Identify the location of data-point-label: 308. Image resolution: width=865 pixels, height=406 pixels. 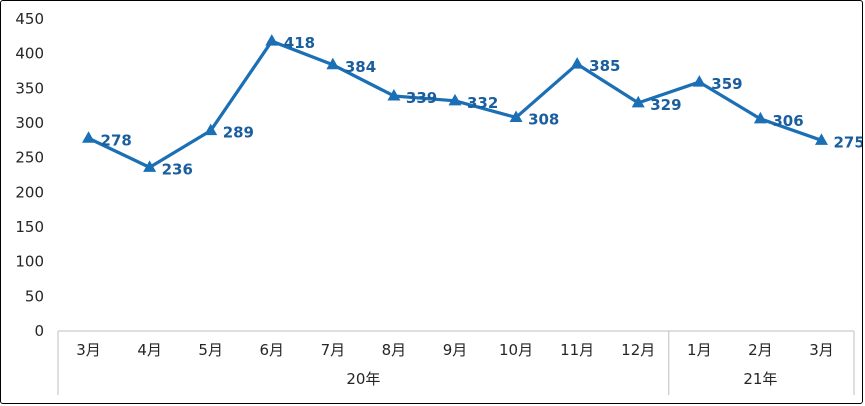
(543, 119).